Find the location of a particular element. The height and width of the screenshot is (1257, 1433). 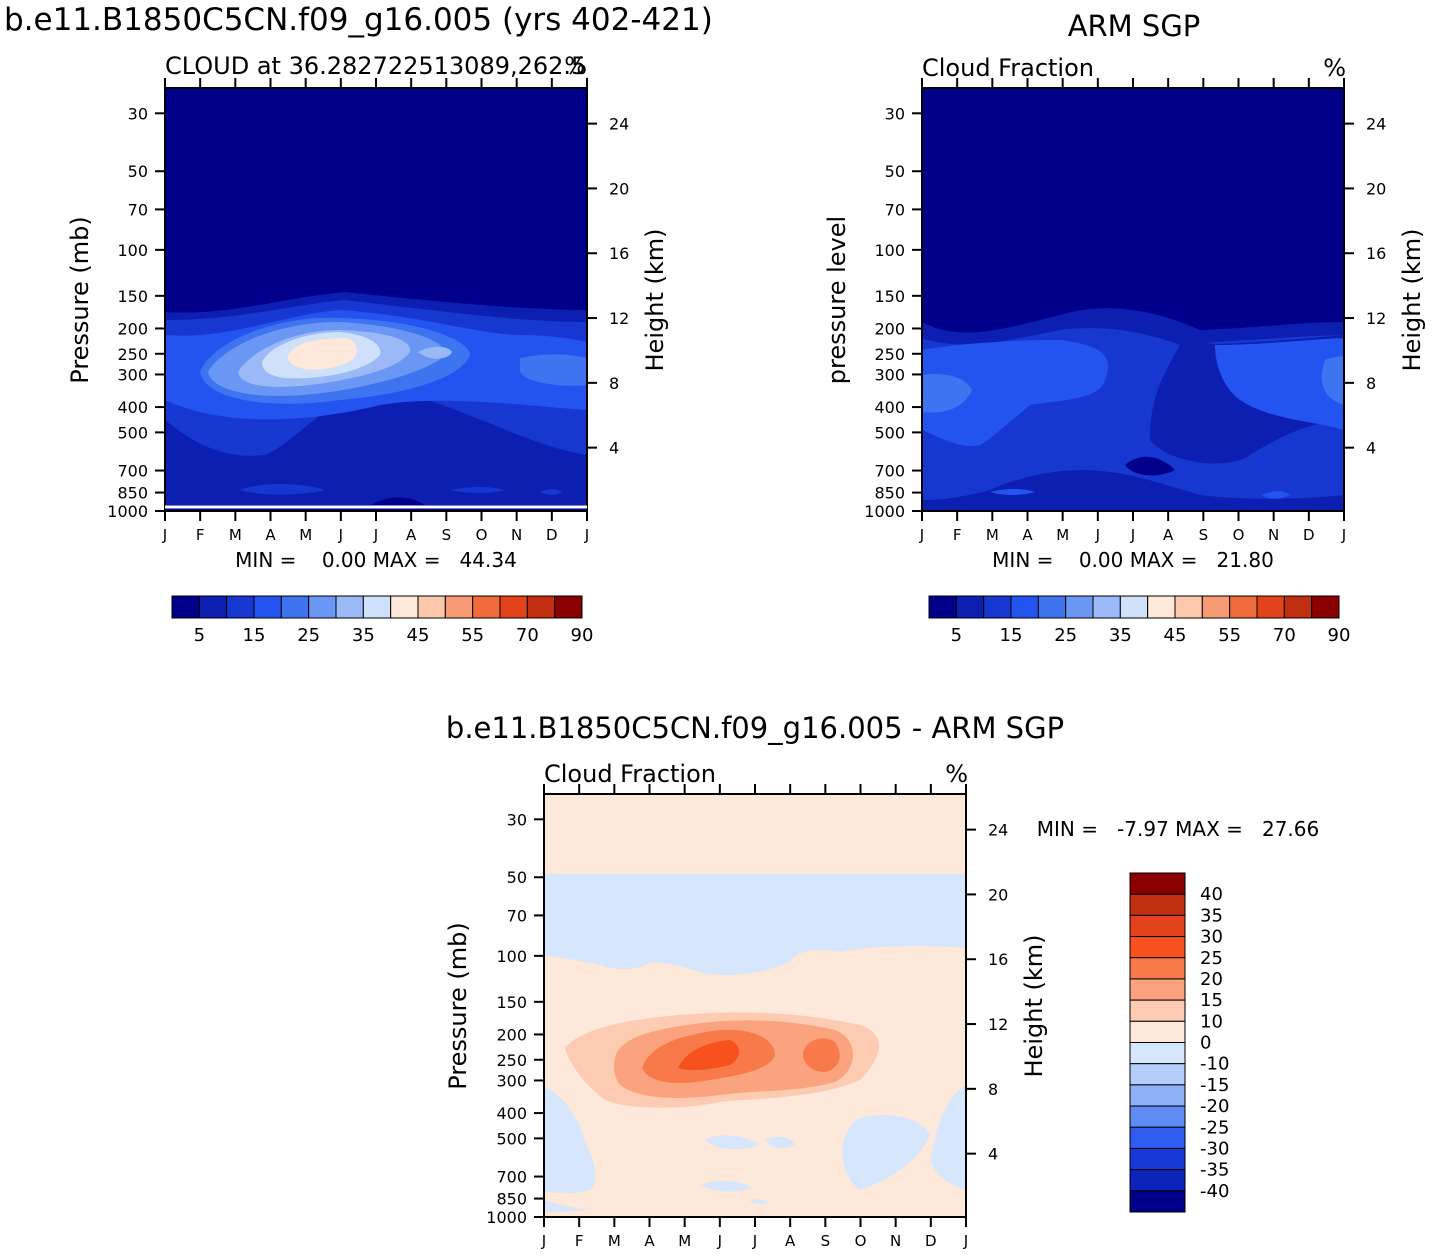

height-tick-label: 24 is located at coordinates (619, 124).